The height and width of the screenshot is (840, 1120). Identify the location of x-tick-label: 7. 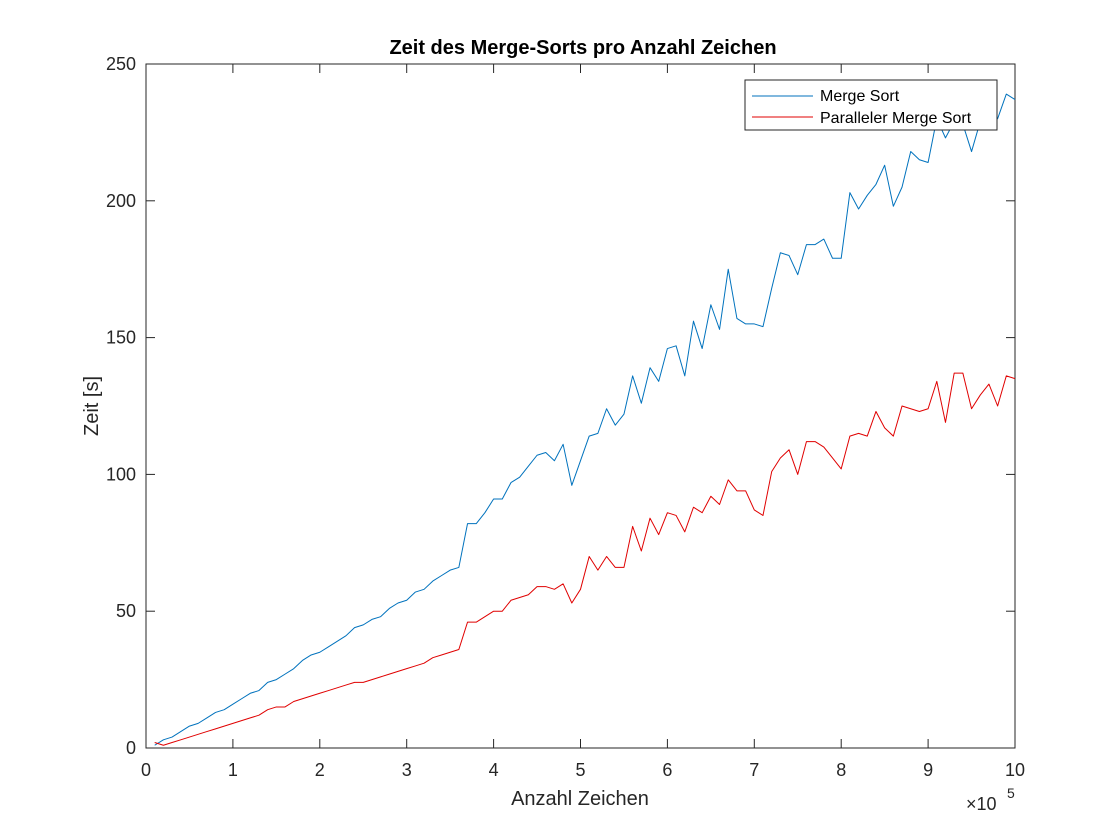
(754, 770).